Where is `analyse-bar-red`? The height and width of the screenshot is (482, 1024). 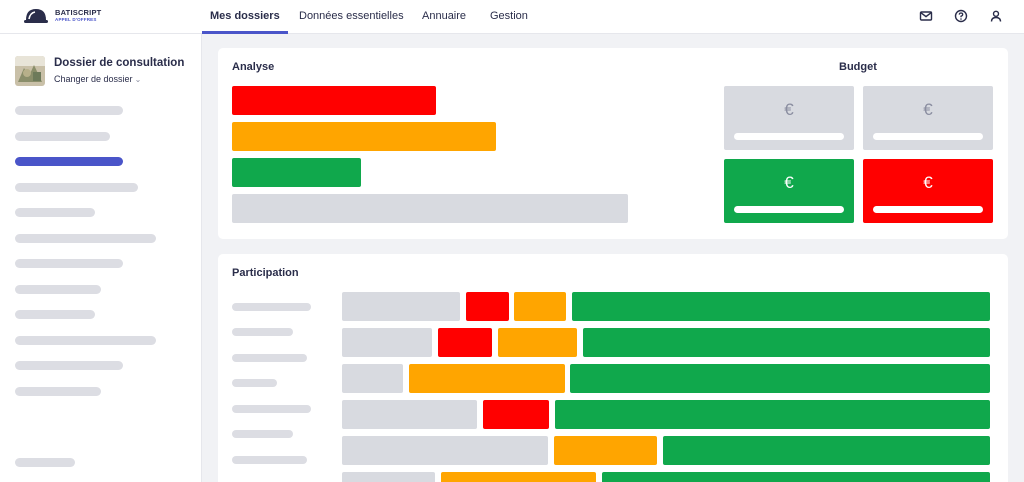
analyse-bar-red is located at coordinates (334, 100).